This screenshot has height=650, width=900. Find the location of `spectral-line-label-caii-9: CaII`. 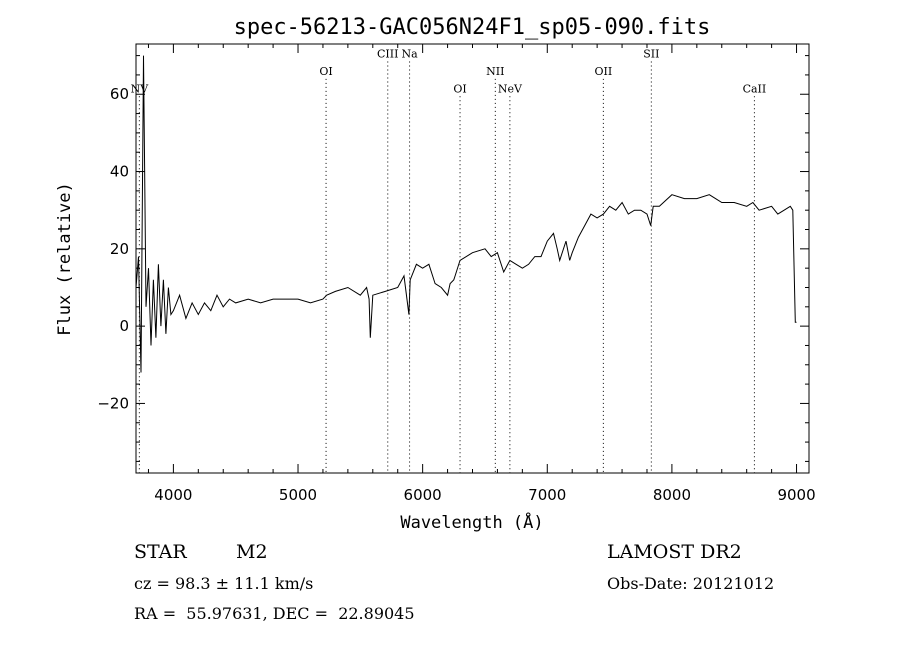

spectral-line-label-caii-9: CaII is located at coordinates (755, 88).